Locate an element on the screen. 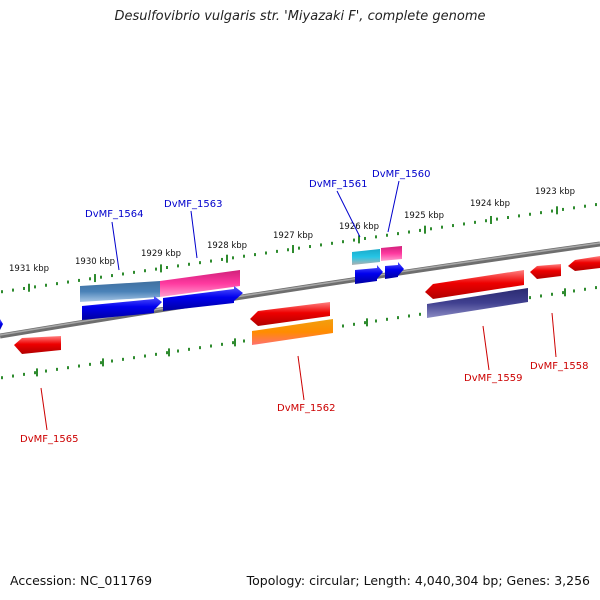  scale-label-1926-kbp: 1926 kbp is located at coordinates (359, 227).